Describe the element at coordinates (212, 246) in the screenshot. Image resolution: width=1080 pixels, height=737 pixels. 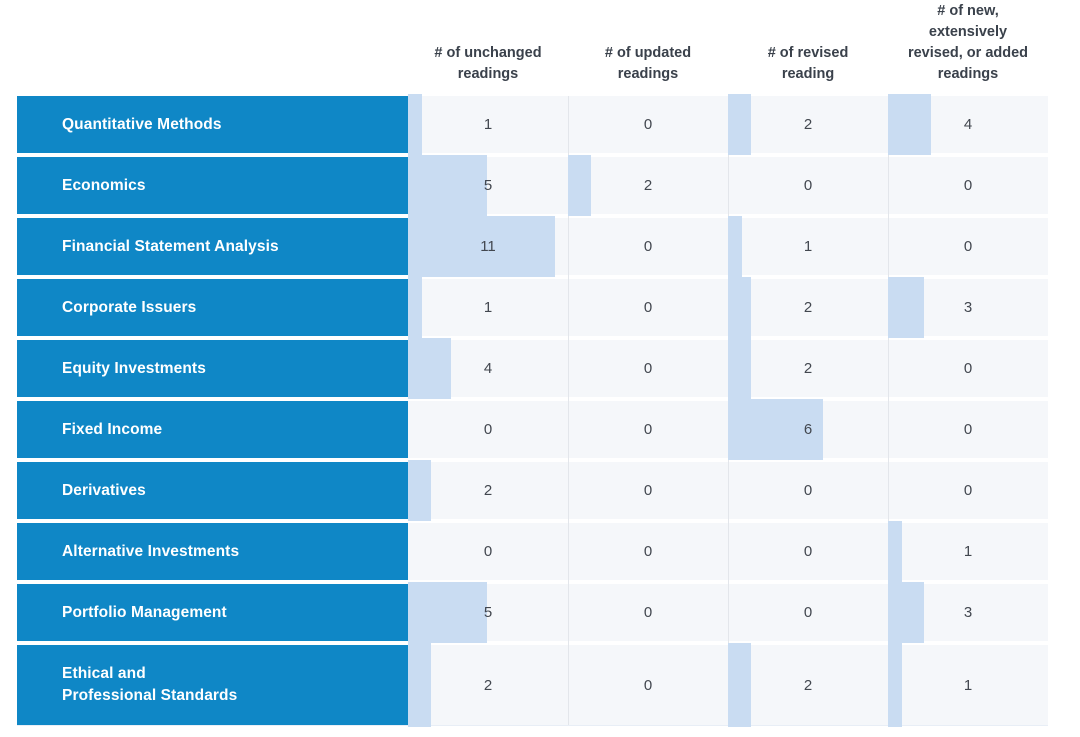
I see `row-label: Financial Statement Analysis` at that location.